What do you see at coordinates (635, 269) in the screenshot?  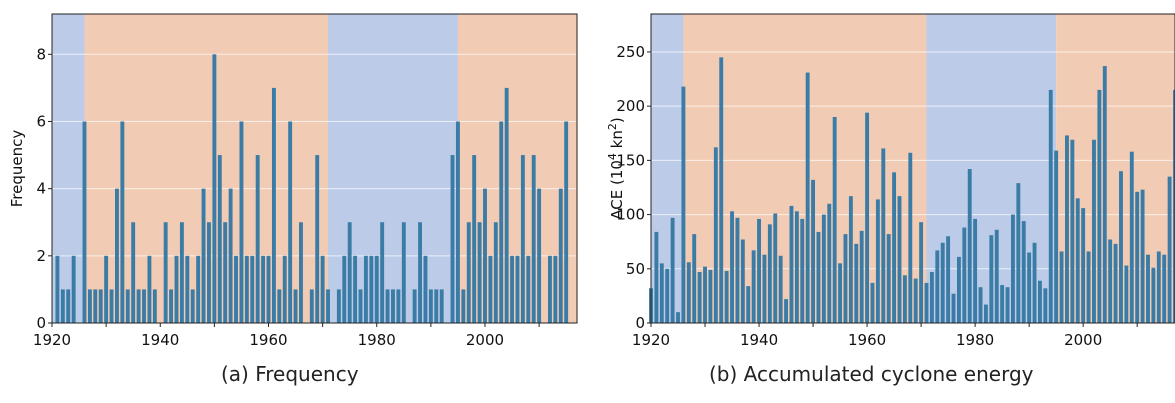 I see `y-tick-label: 50` at bounding box center [635, 269].